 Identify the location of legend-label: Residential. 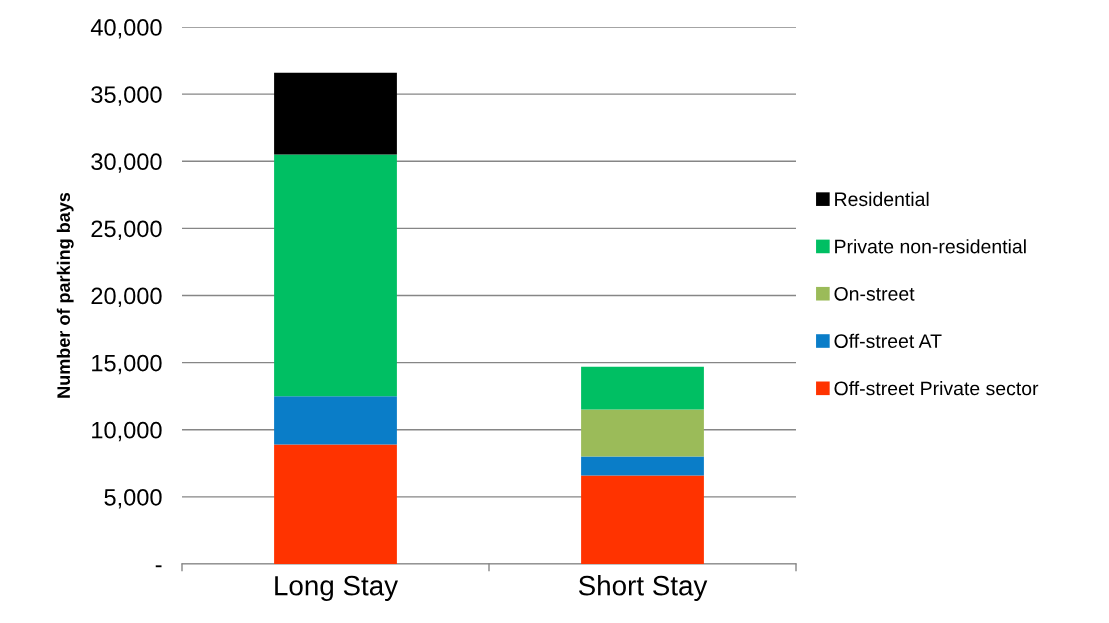
(882, 199).